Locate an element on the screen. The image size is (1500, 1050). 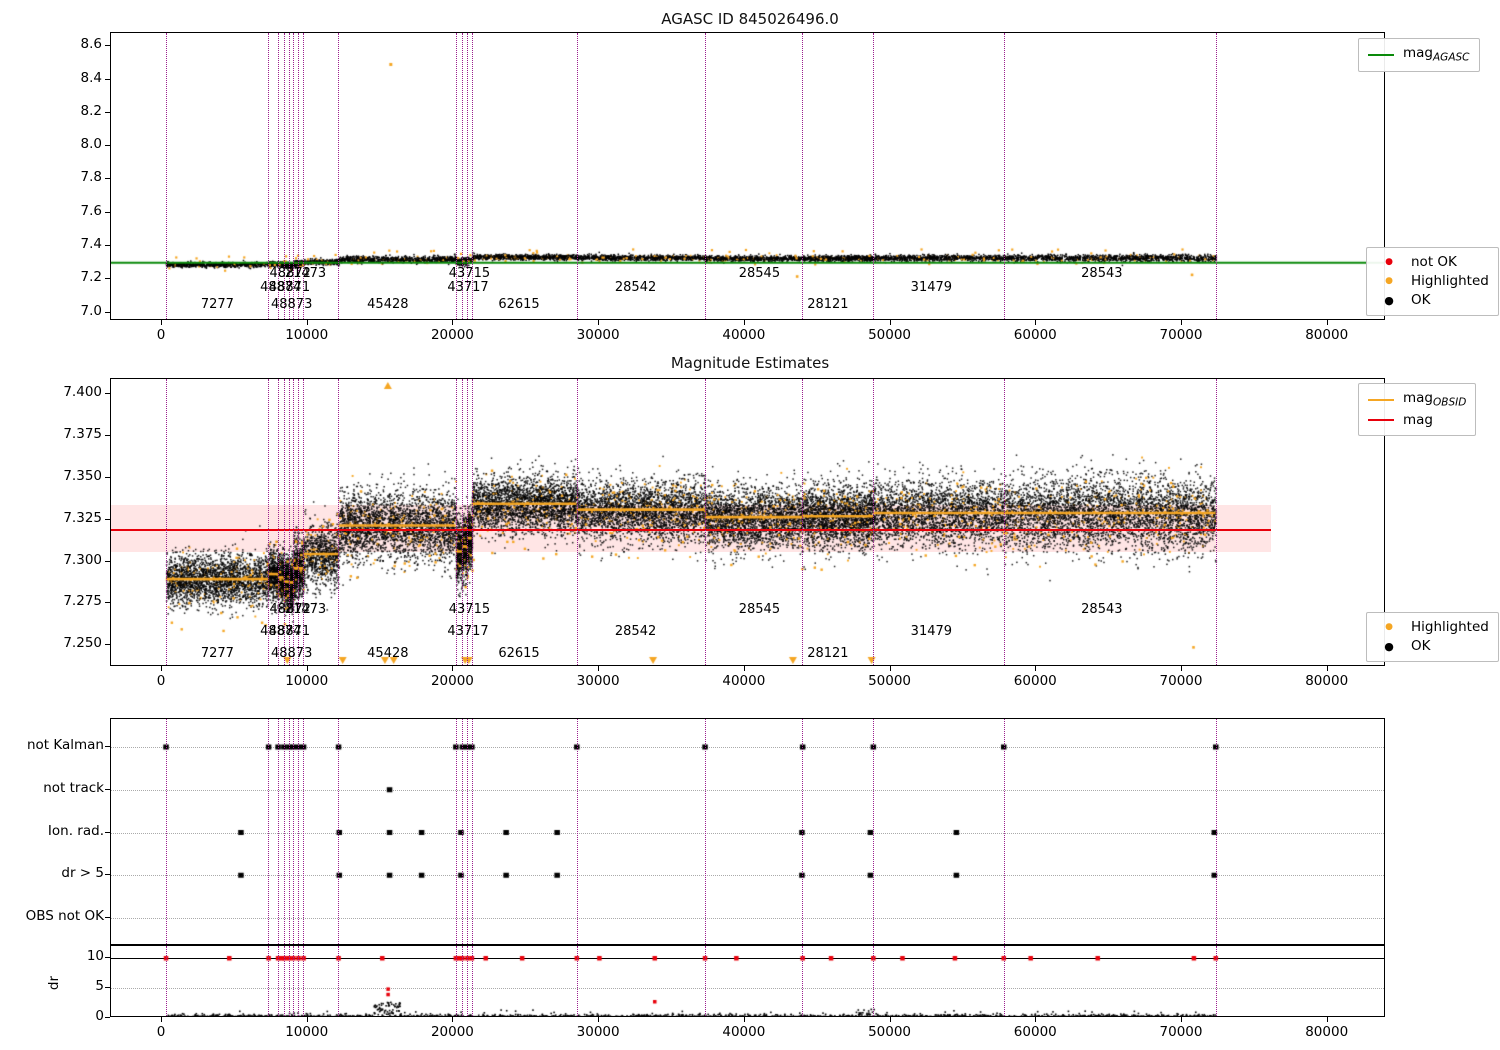
legend-entry: mag is located at coordinates (1417, 420).